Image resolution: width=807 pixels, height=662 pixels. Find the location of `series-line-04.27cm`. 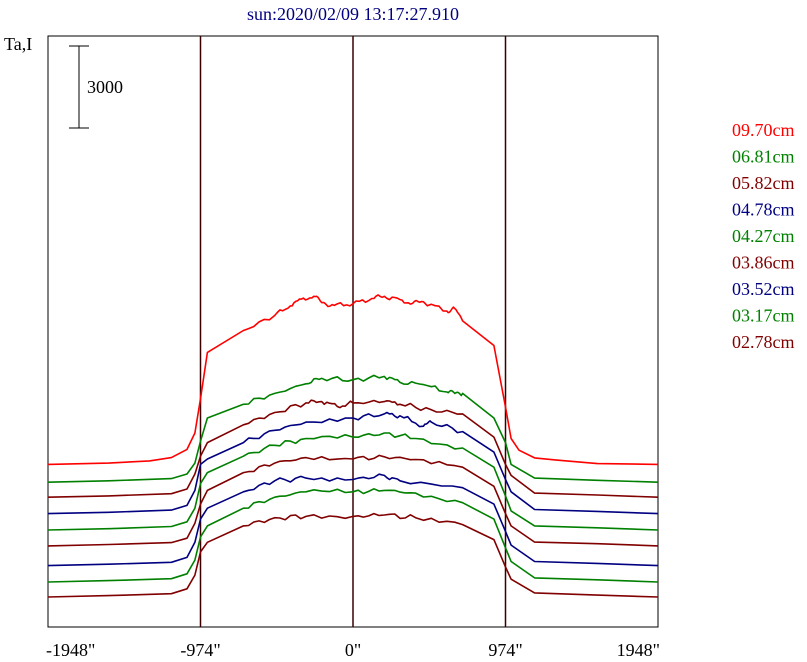

series-line-04.27cm is located at coordinates (353, 481).